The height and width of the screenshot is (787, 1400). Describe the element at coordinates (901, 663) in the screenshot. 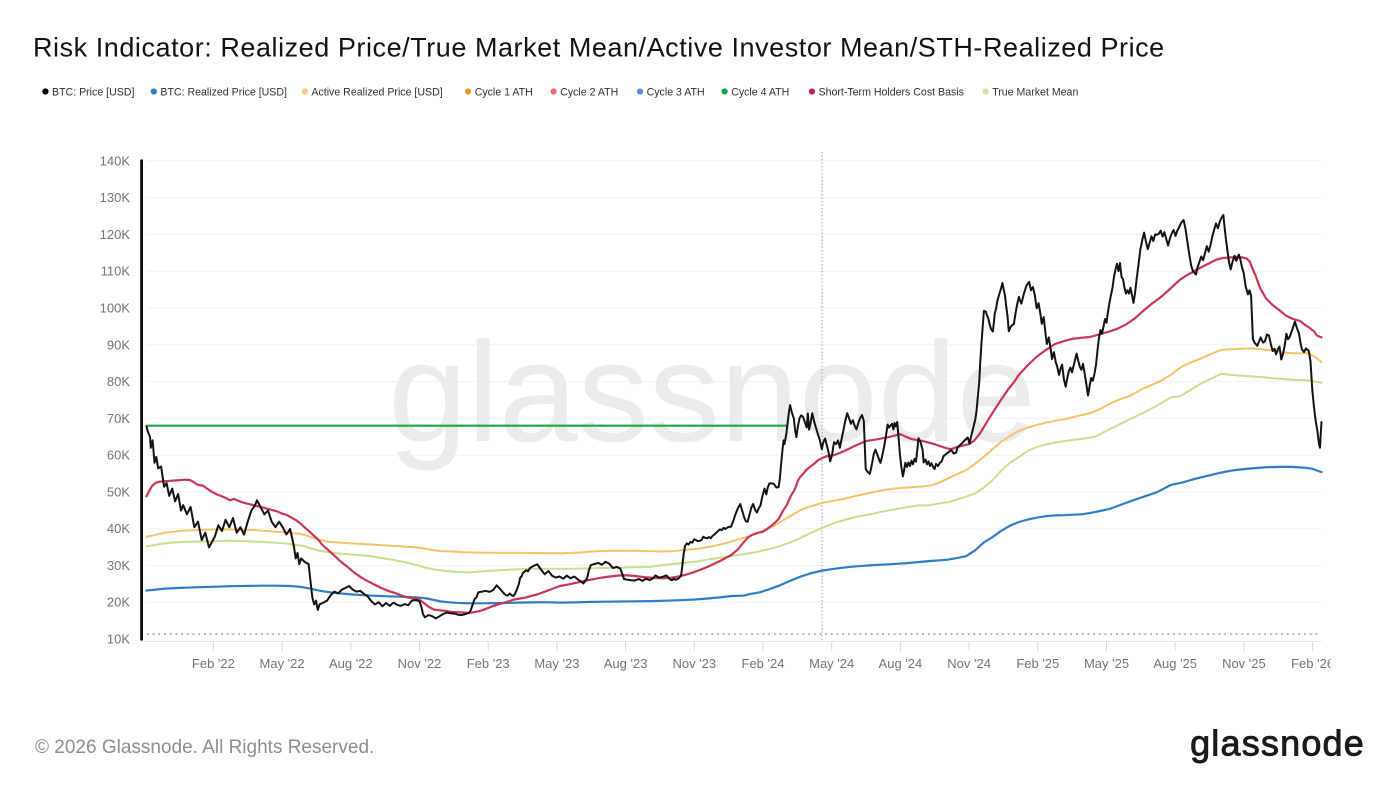

I see `svg-text: Aug '24` at that location.